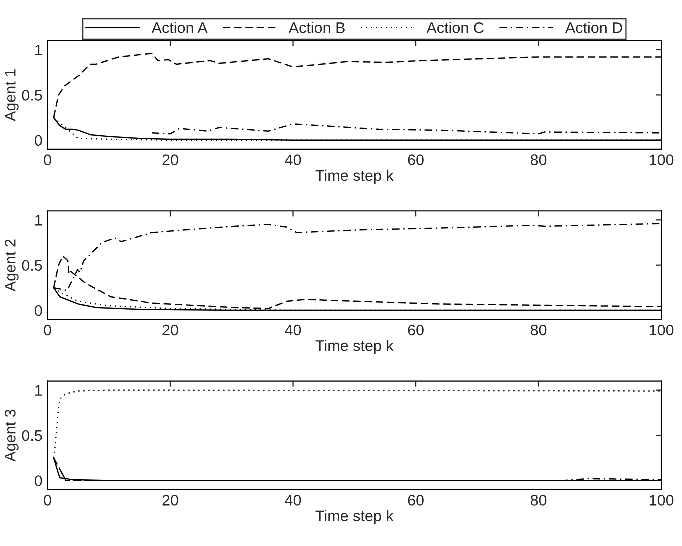 This screenshot has height=546, width=682. What do you see at coordinates (180, 28) in the screenshot?
I see `legend-label: Action A` at bounding box center [180, 28].